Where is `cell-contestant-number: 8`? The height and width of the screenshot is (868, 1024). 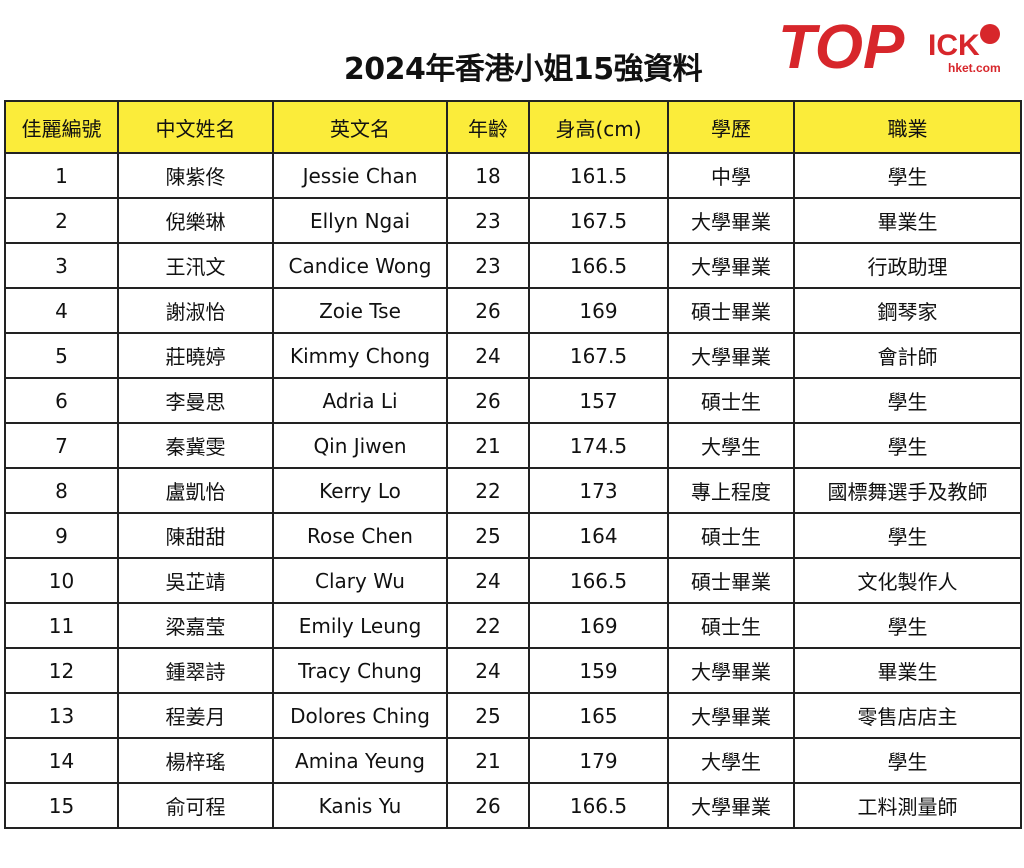 cell-contestant-number: 8 is located at coordinates (61, 490).